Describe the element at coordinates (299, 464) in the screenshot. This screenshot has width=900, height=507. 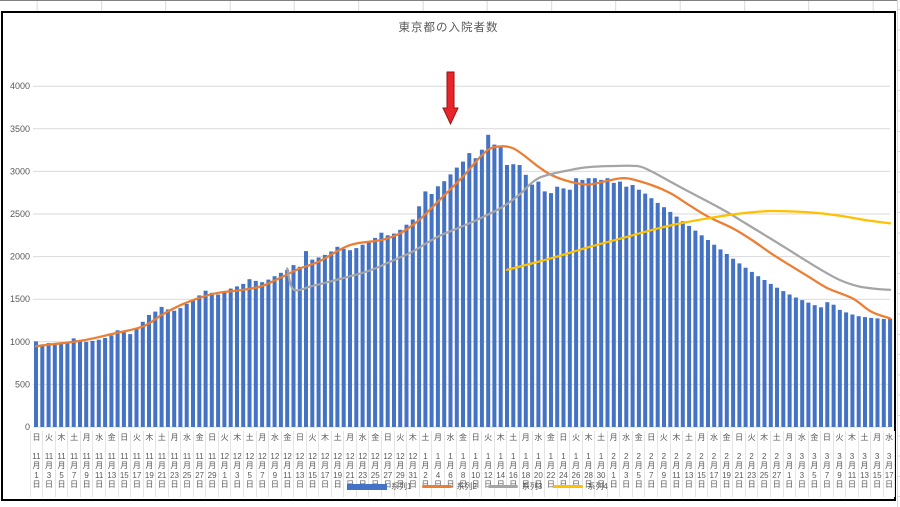
I see `x-axis-label: 日 12 月 13 日` at that location.